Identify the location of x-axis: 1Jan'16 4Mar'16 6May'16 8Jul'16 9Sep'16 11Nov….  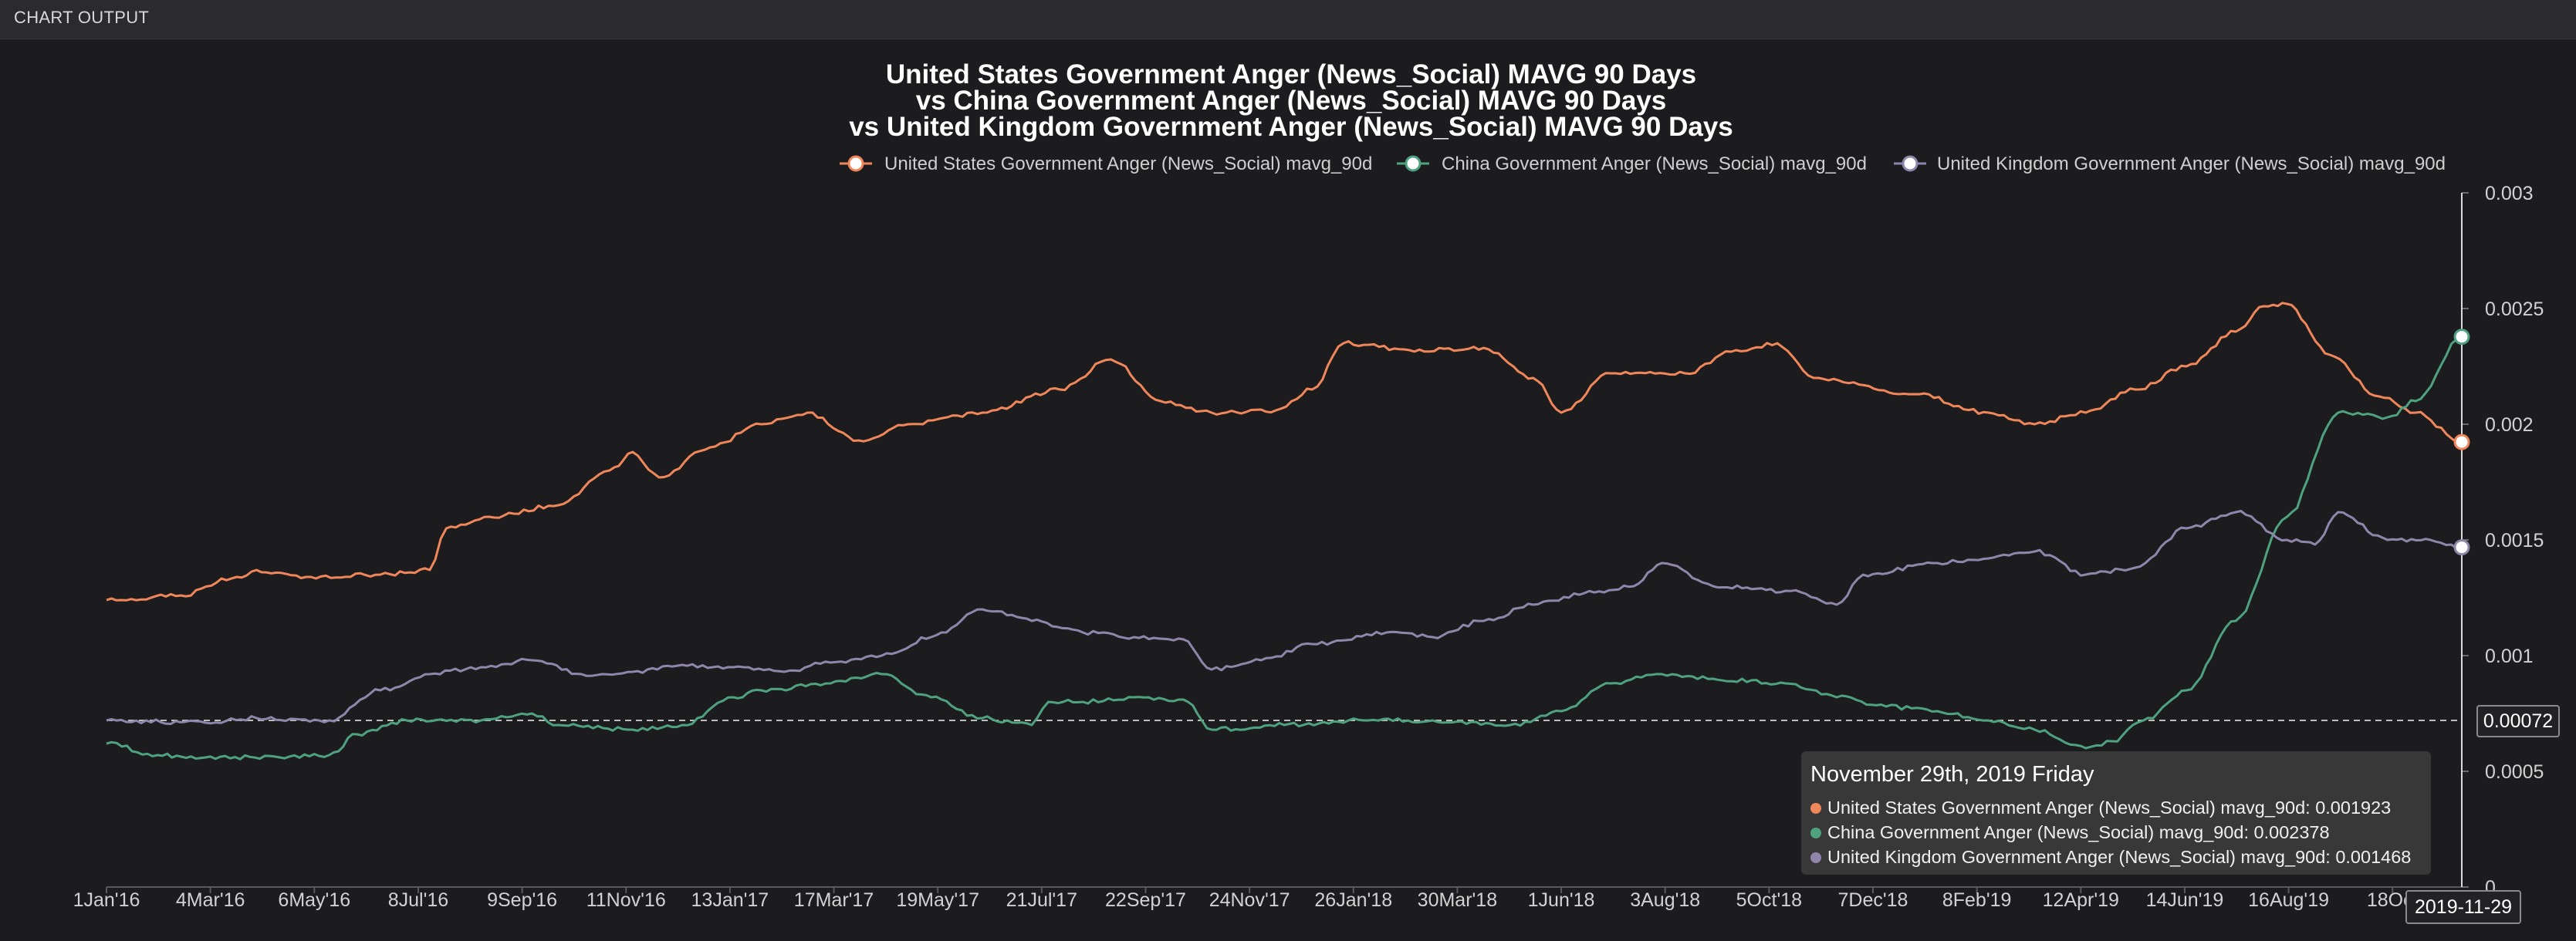
(1267, 898).